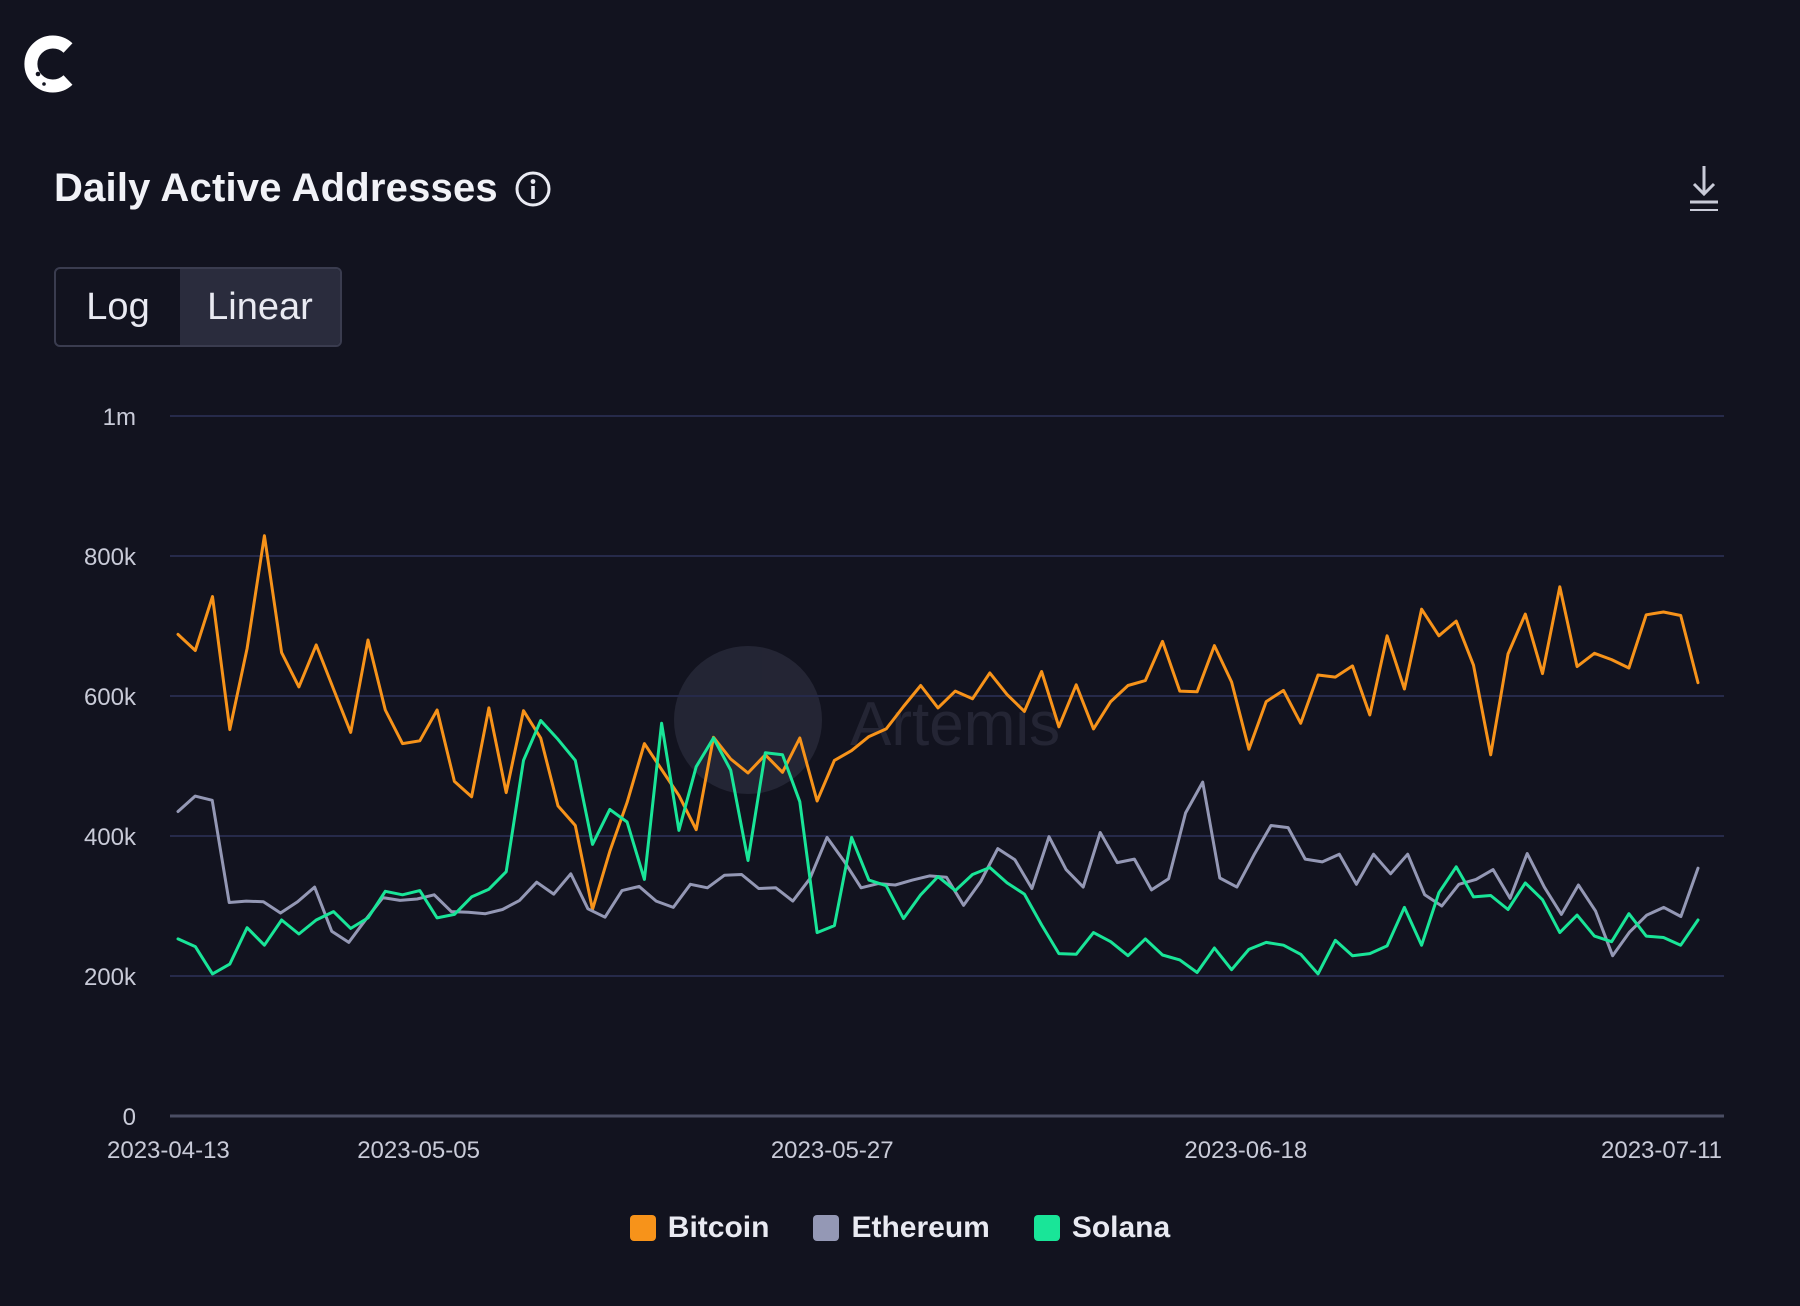 The image size is (1800, 1306). I want to click on x-tick-label: 2023-05-27, so click(832, 1150).